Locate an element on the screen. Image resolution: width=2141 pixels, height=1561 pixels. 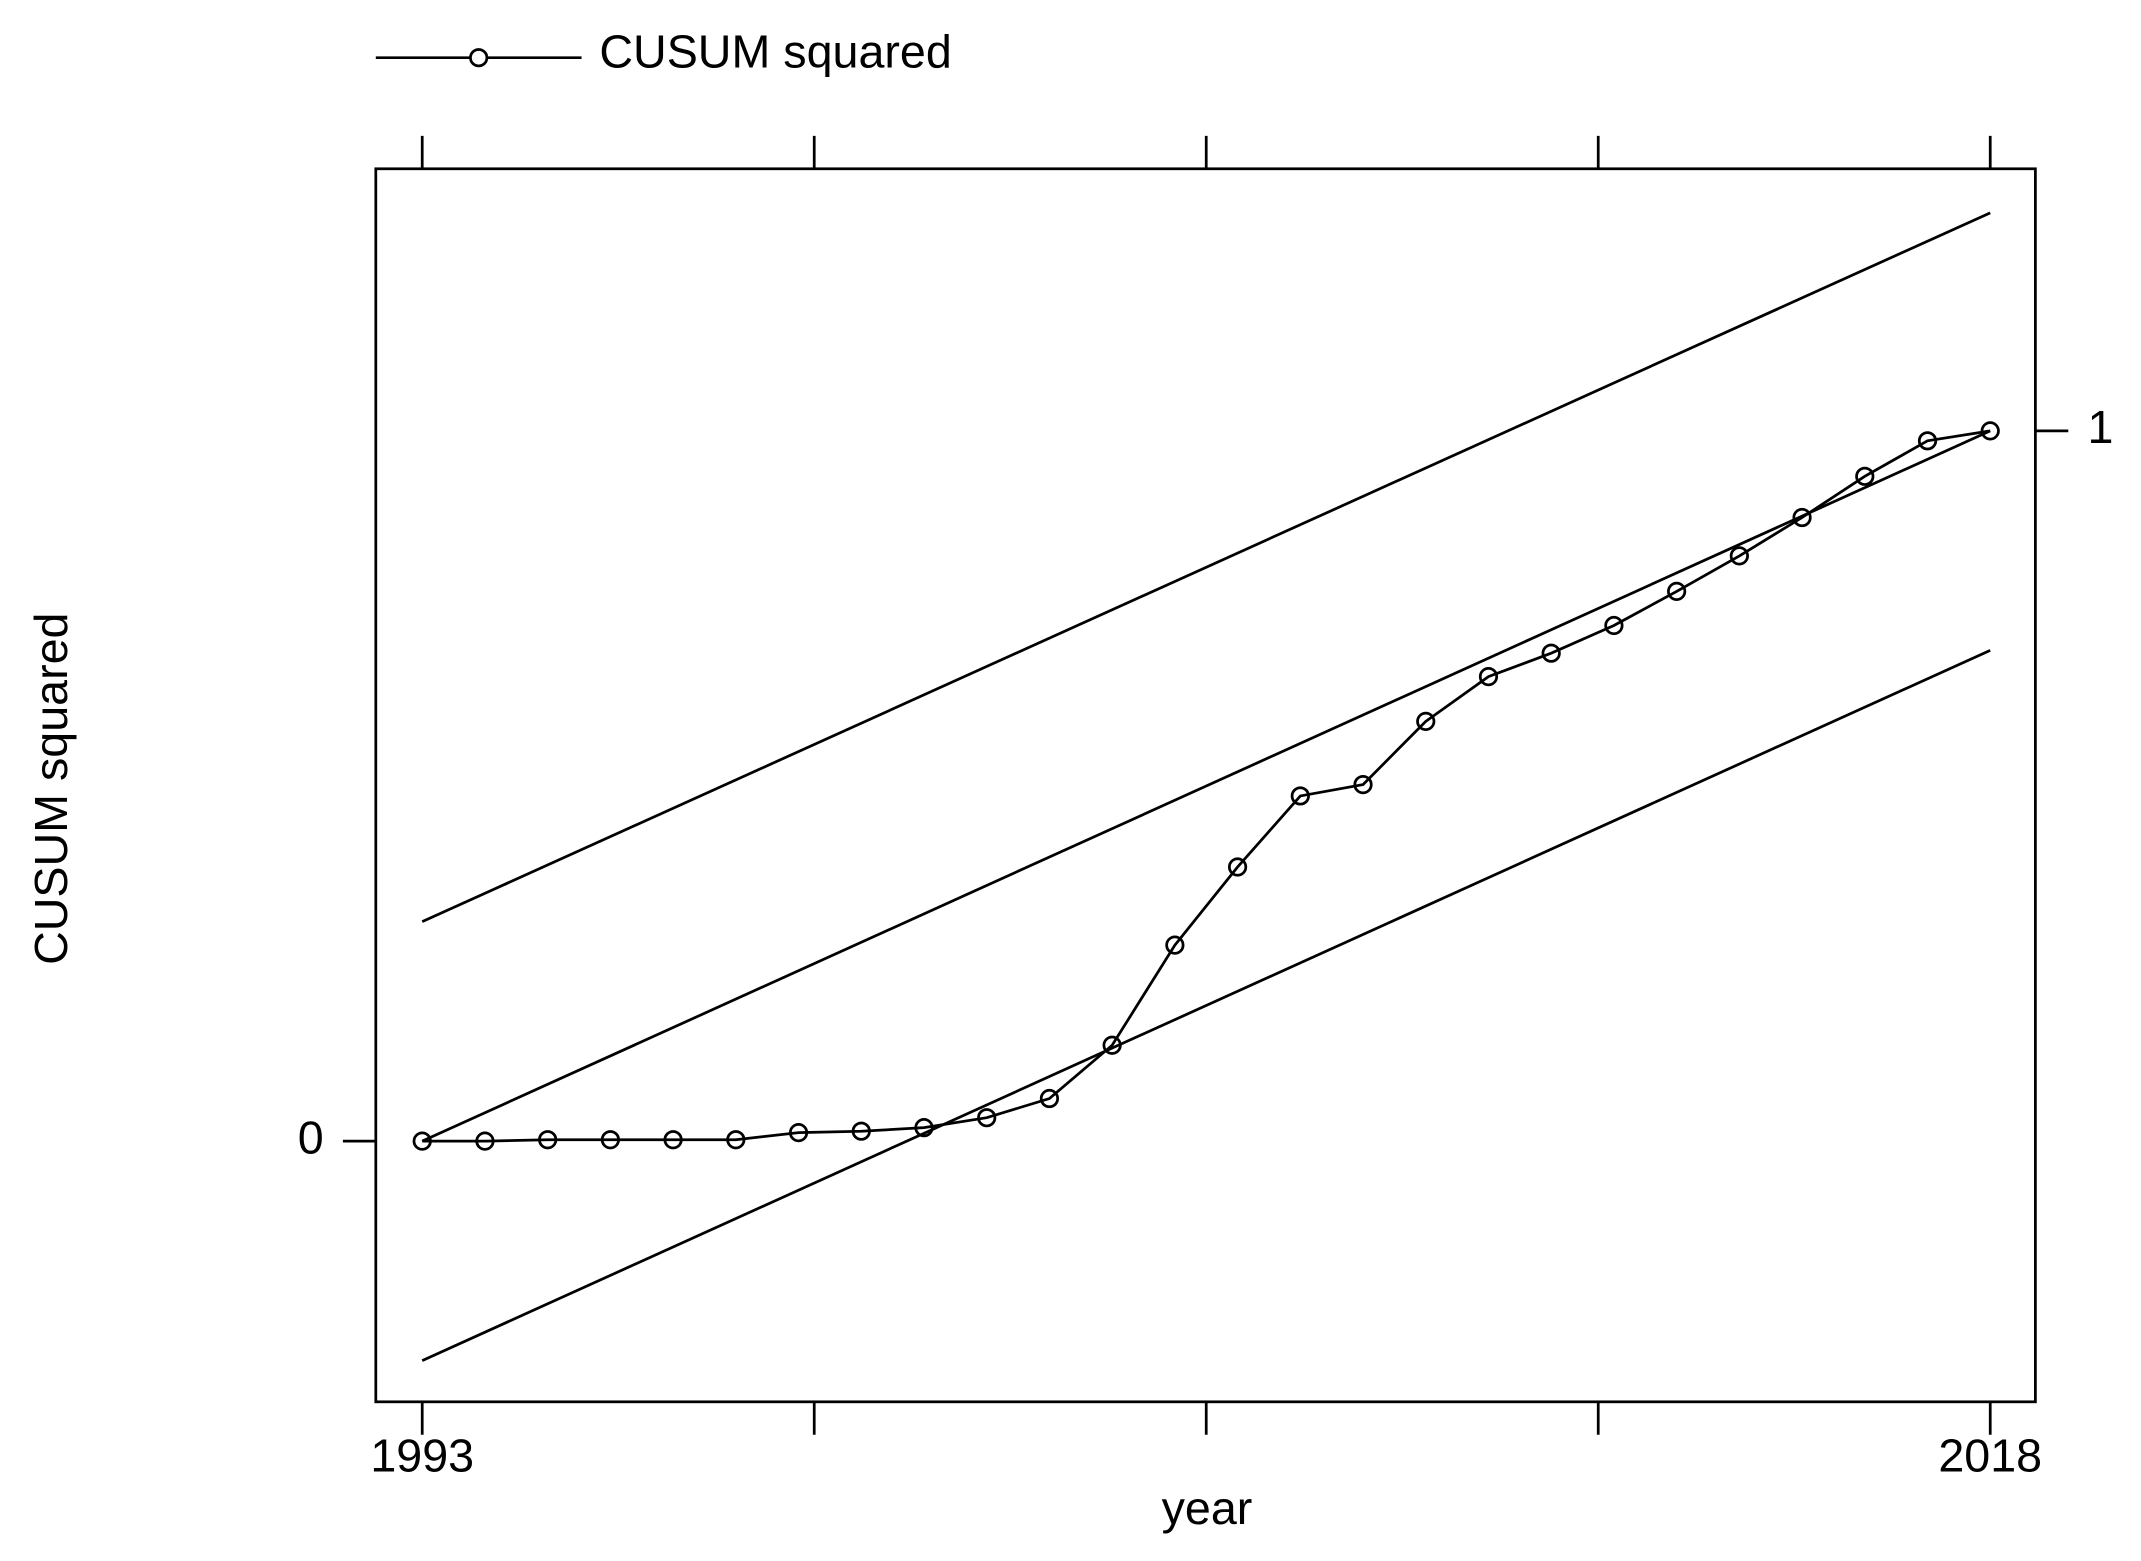
y-tick-label: 1 is located at coordinates (2101, 427).